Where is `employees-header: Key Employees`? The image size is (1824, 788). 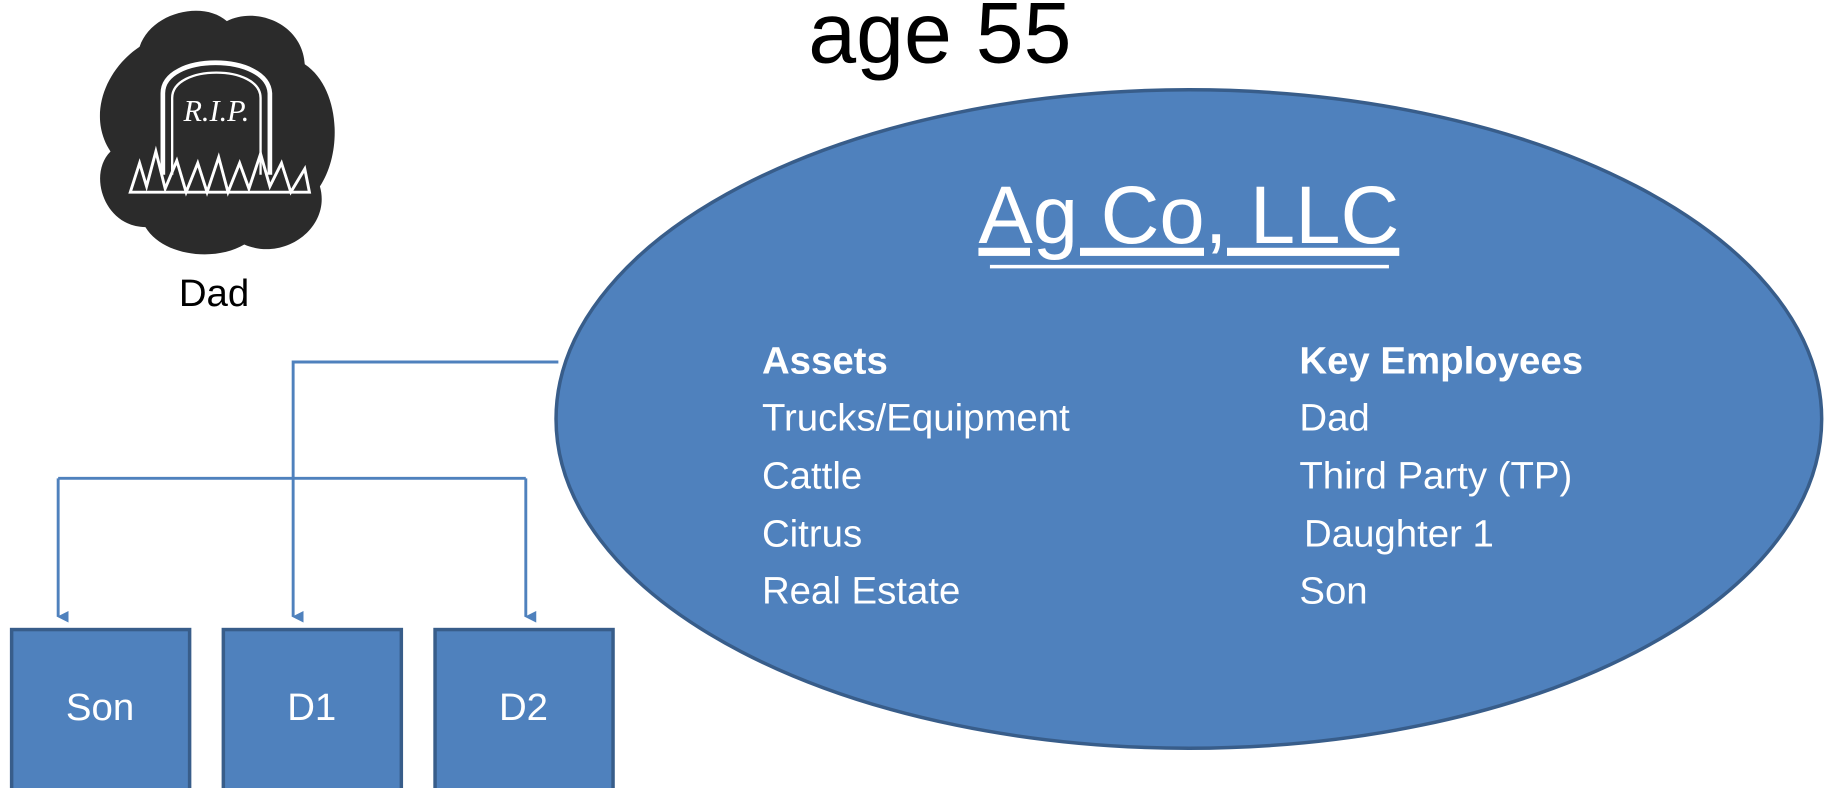
employees-header: Key Employees is located at coordinates (1441, 360).